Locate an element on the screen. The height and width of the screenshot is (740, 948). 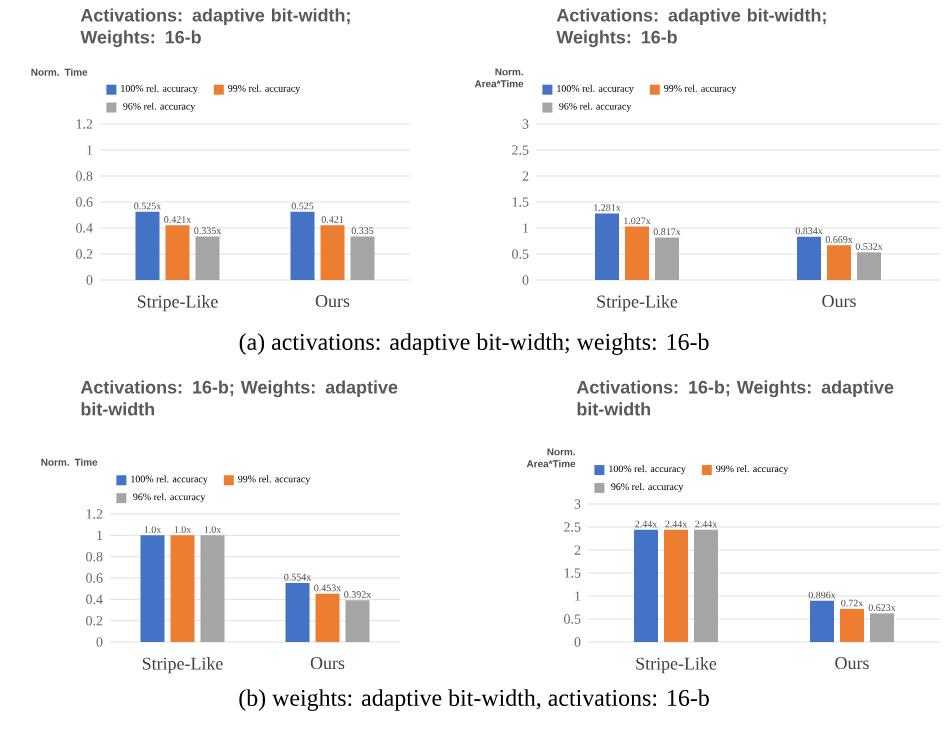
text: (b) weights: adaptive bit-width, activations: 16-b is located at coordinates (474, 700).